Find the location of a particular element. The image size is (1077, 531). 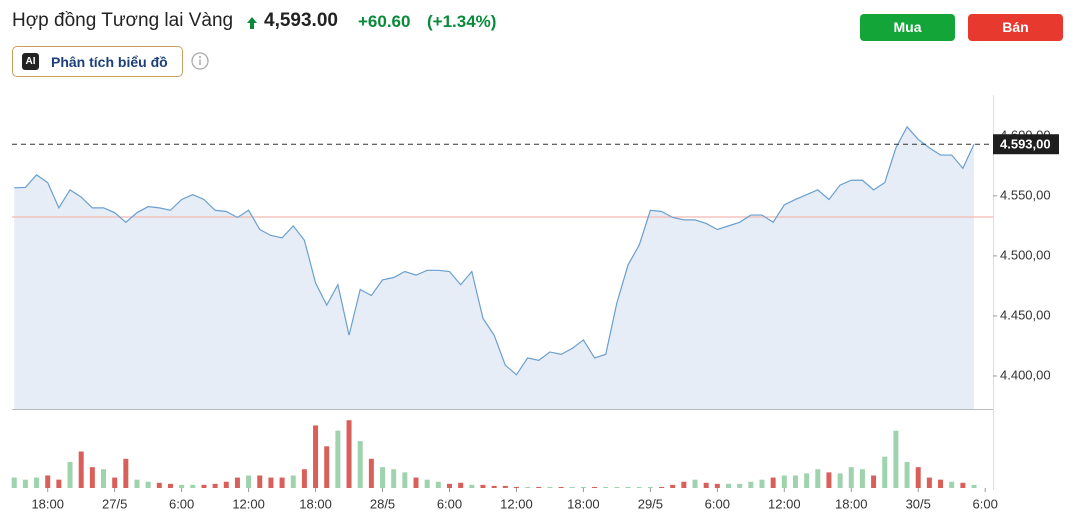

y-tick-label: 4.500,00 is located at coordinates (1025, 254).